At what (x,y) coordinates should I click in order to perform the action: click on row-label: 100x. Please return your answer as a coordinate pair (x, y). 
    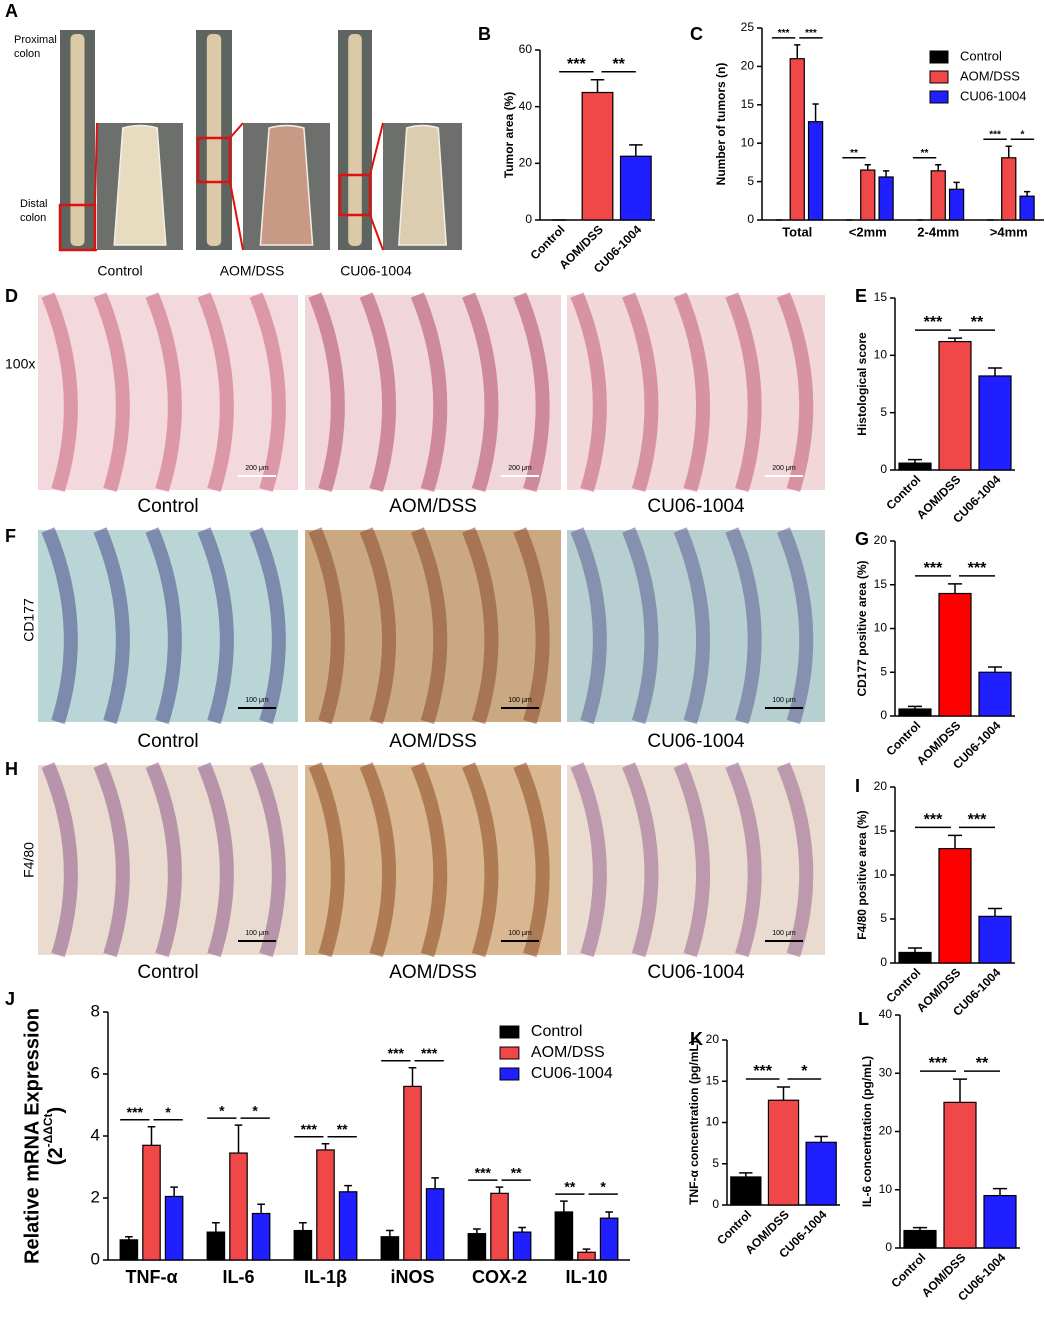
    Looking at the image, I should click on (20, 364).